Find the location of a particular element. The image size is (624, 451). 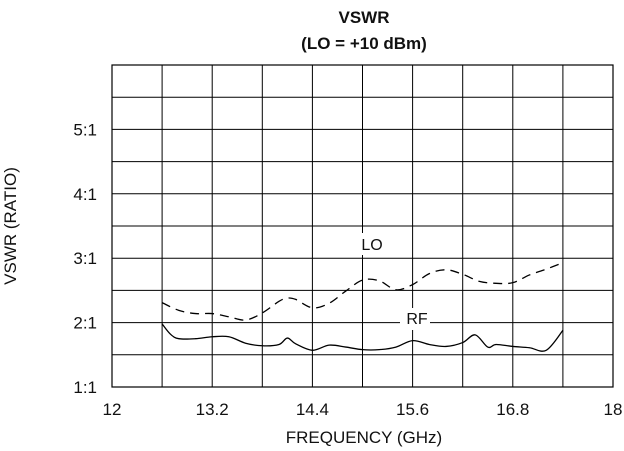

series-label-rf: RF is located at coordinates (417, 319).